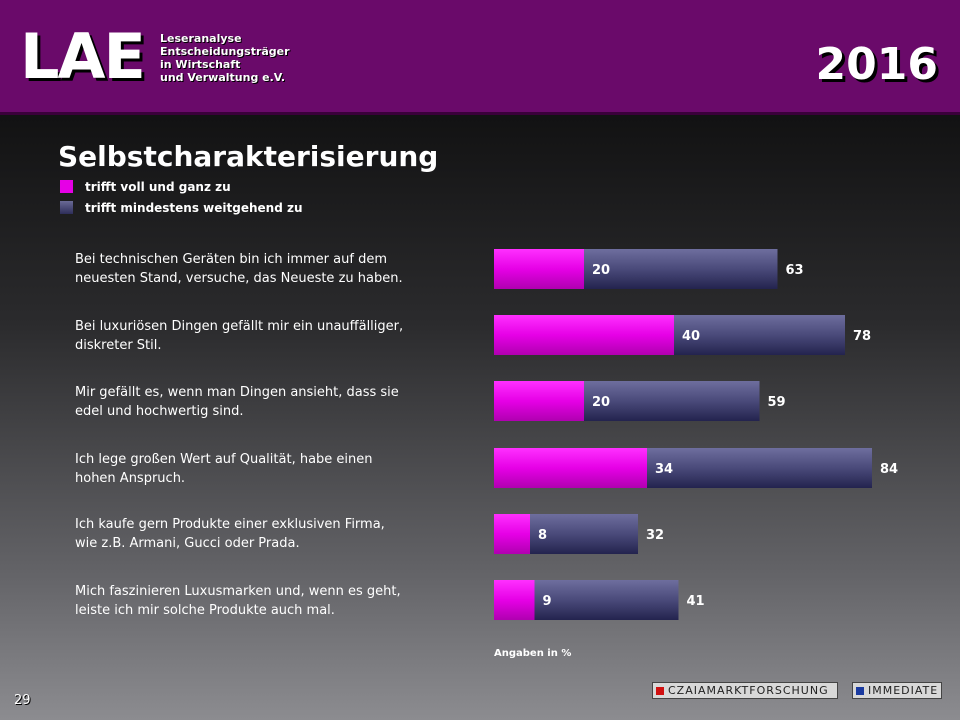 The image size is (960, 720). I want to click on question-line: leiste ich mir solche Produkte auch mal., so click(205, 610).